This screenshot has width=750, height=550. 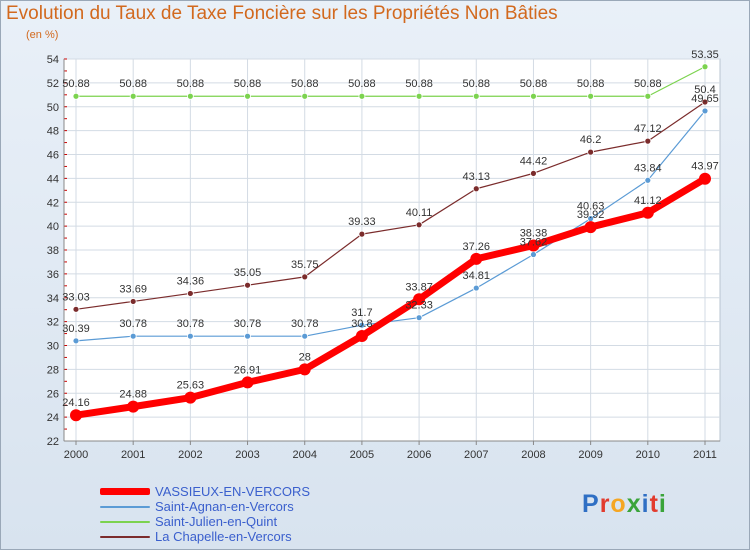 I want to click on x-tick-label: 2000, so click(x=76, y=455).